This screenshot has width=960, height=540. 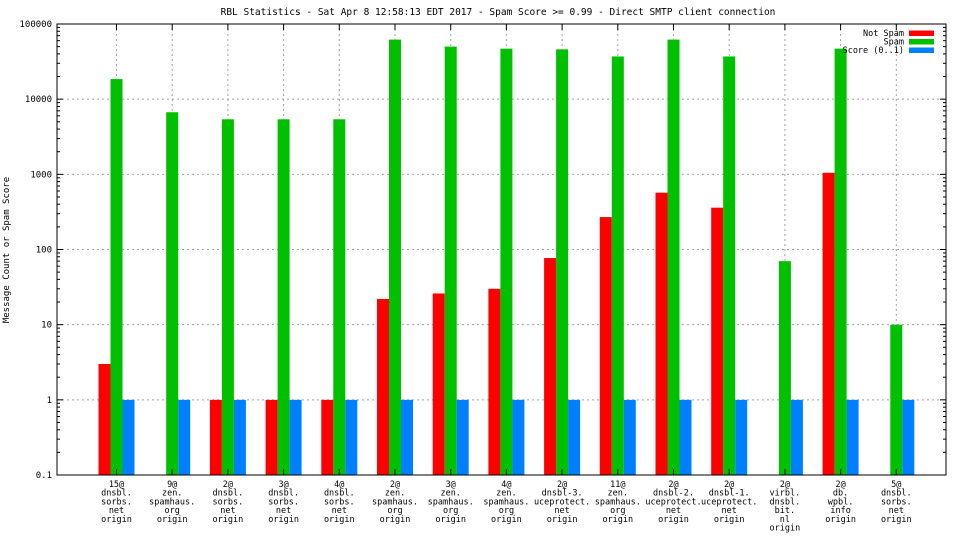 I want to click on x-category-label-line: 5@, so click(x=896, y=485).